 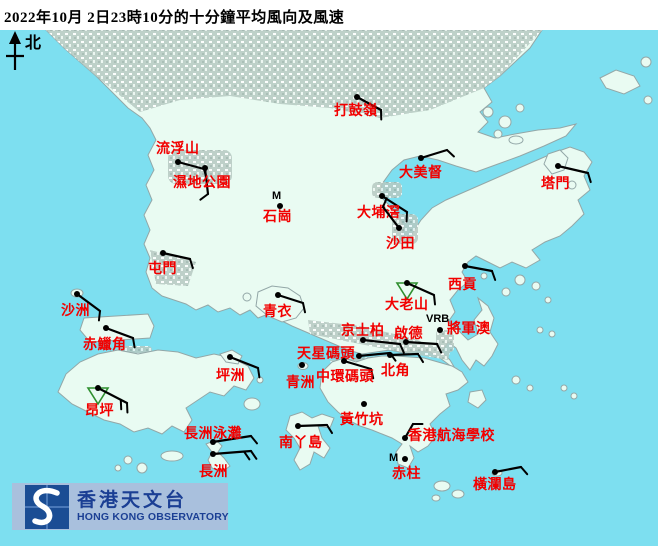 What do you see at coordinates (105, 344) in the screenshot?
I see `station-label: 赤鱲角` at bounding box center [105, 344].